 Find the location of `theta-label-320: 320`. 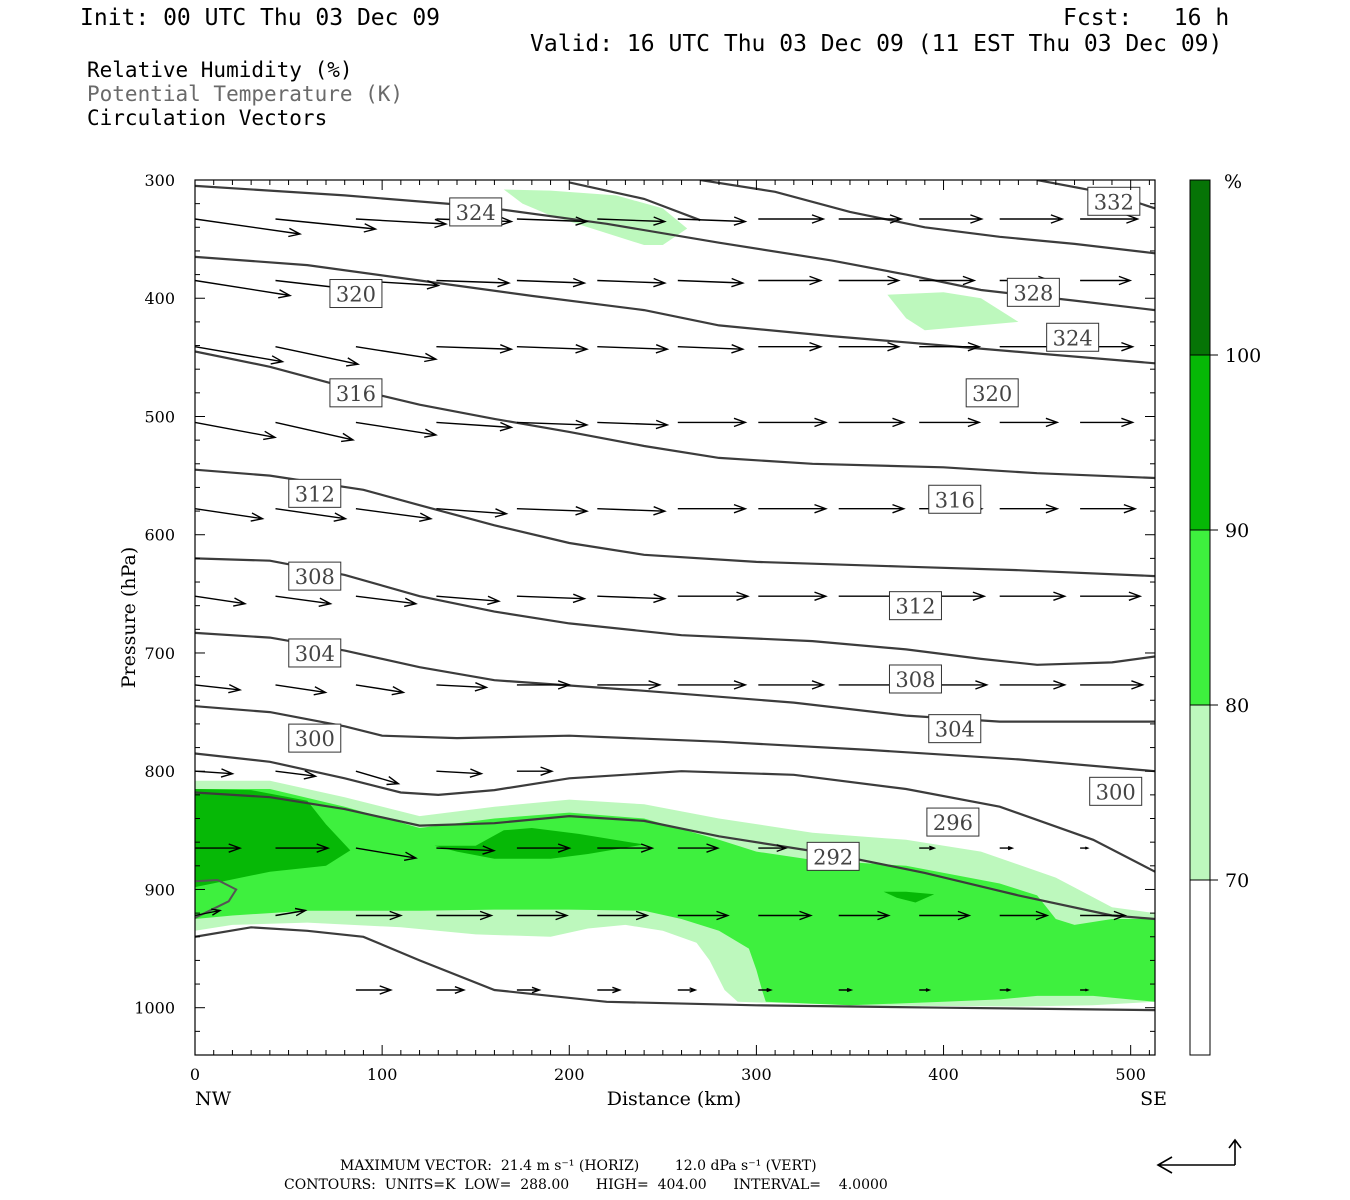

theta-label-320: 320 is located at coordinates (992, 393).